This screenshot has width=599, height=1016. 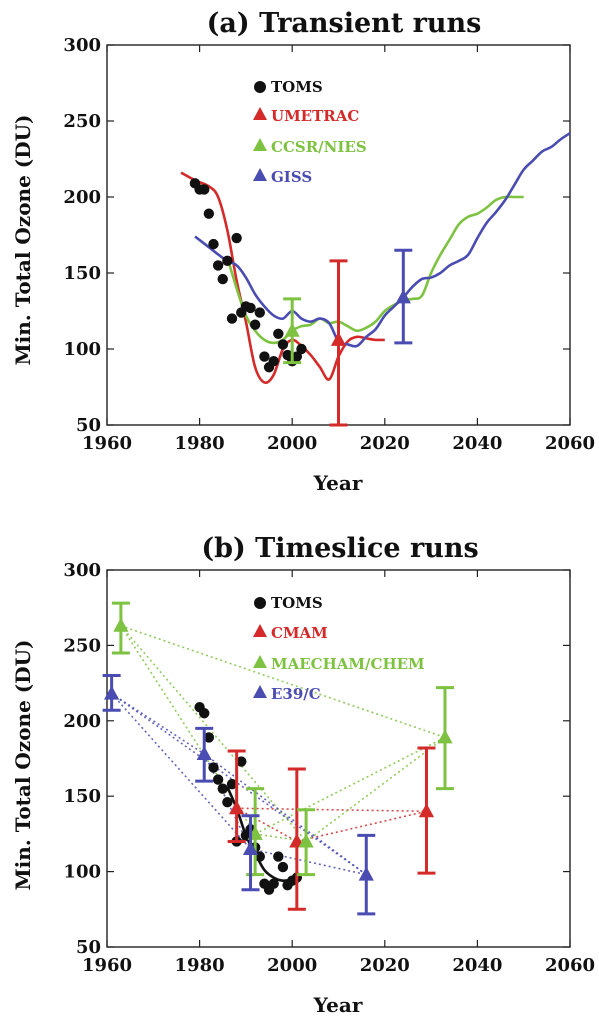 What do you see at coordinates (339, 648) in the screenshot?
I see `panel-b-legend: TOMS CMAM MAECHAM/CHEM E39/C` at bounding box center [339, 648].